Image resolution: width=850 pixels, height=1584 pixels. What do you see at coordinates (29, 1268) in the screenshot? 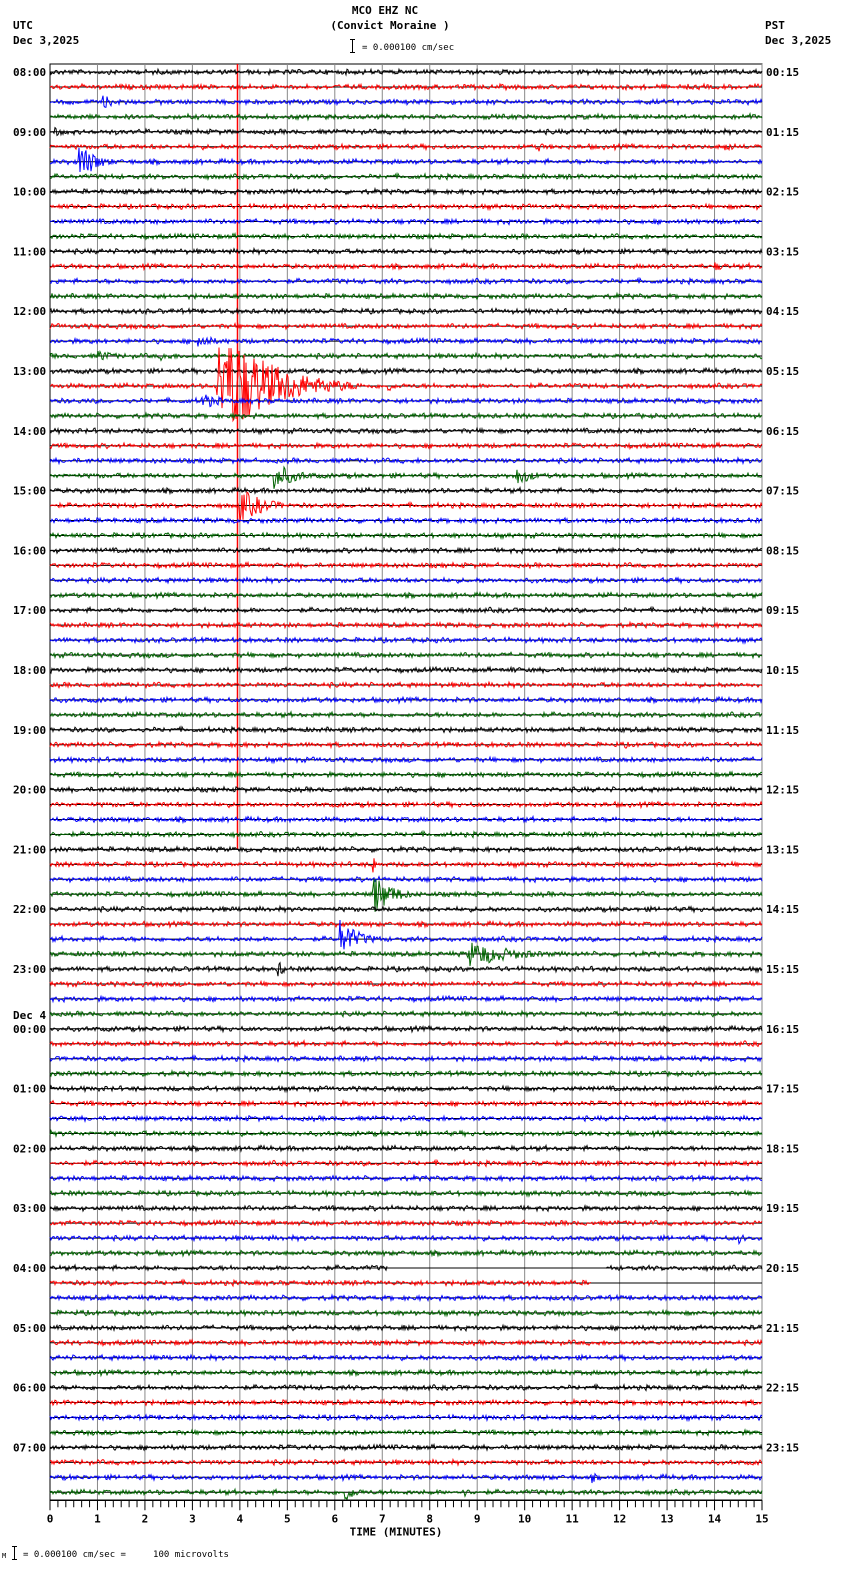
I see `utc-hour-label: 04:00` at bounding box center [29, 1268].